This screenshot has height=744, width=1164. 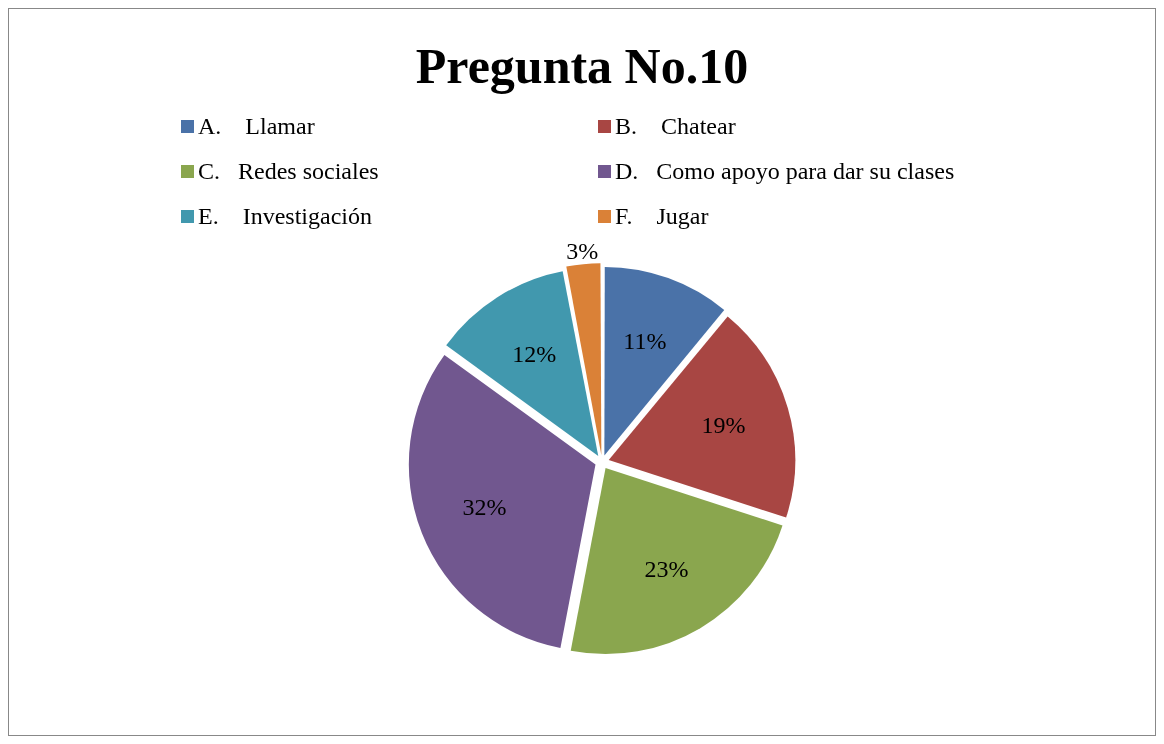 I want to click on data-label: 32%, so click(x=484, y=506).